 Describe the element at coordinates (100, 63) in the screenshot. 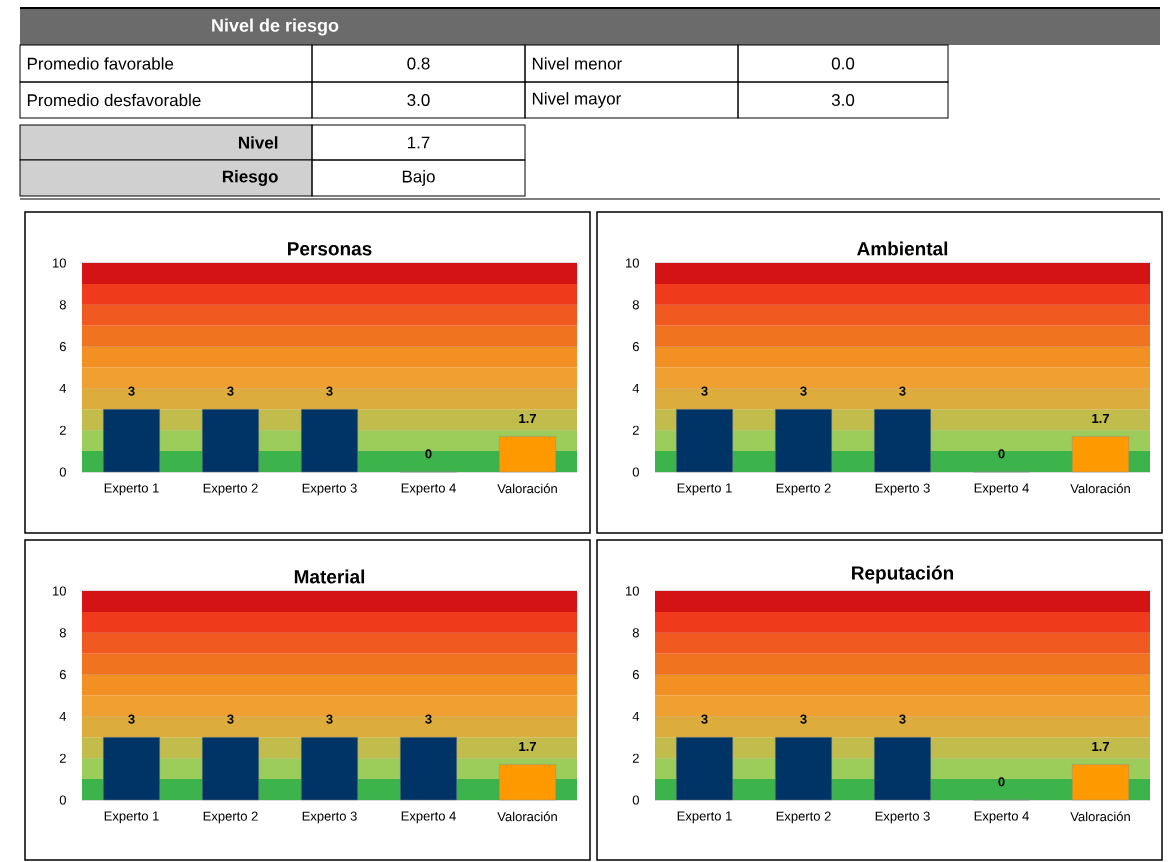

I see `text: Promedio favorable` at that location.